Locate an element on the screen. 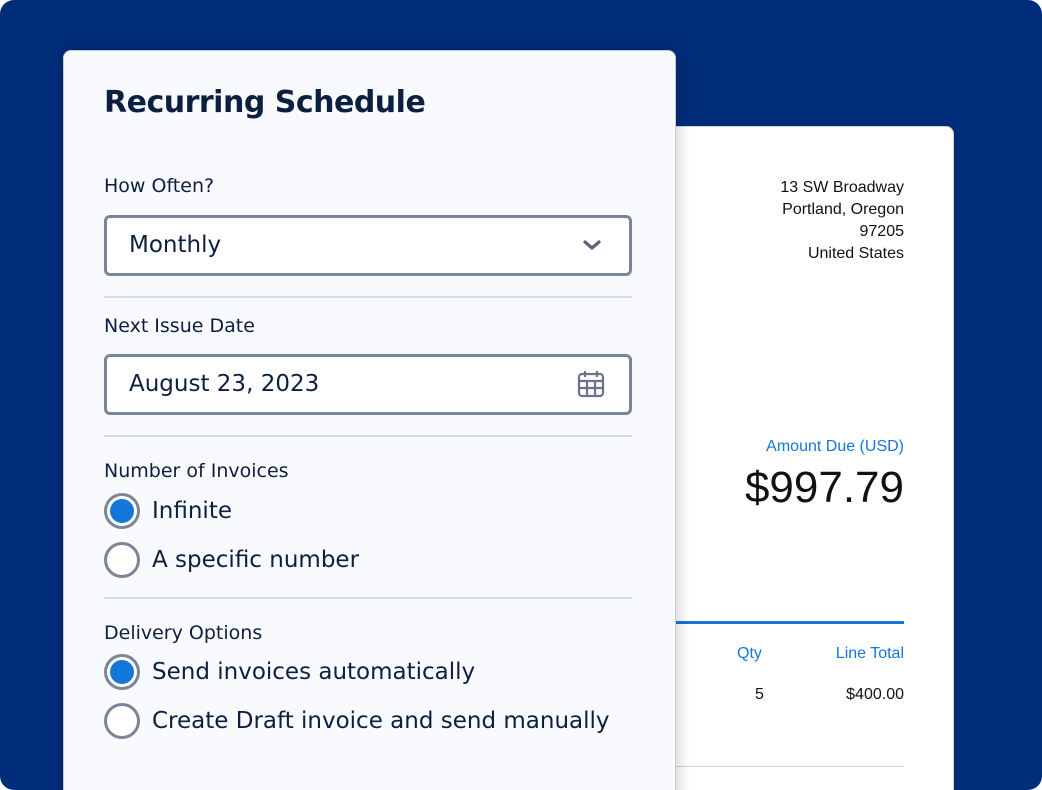 Image resolution: width=1042 pixels, height=790 pixels. next-issue-date-input: August 23, 2023 is located at coordinates (368, 384).